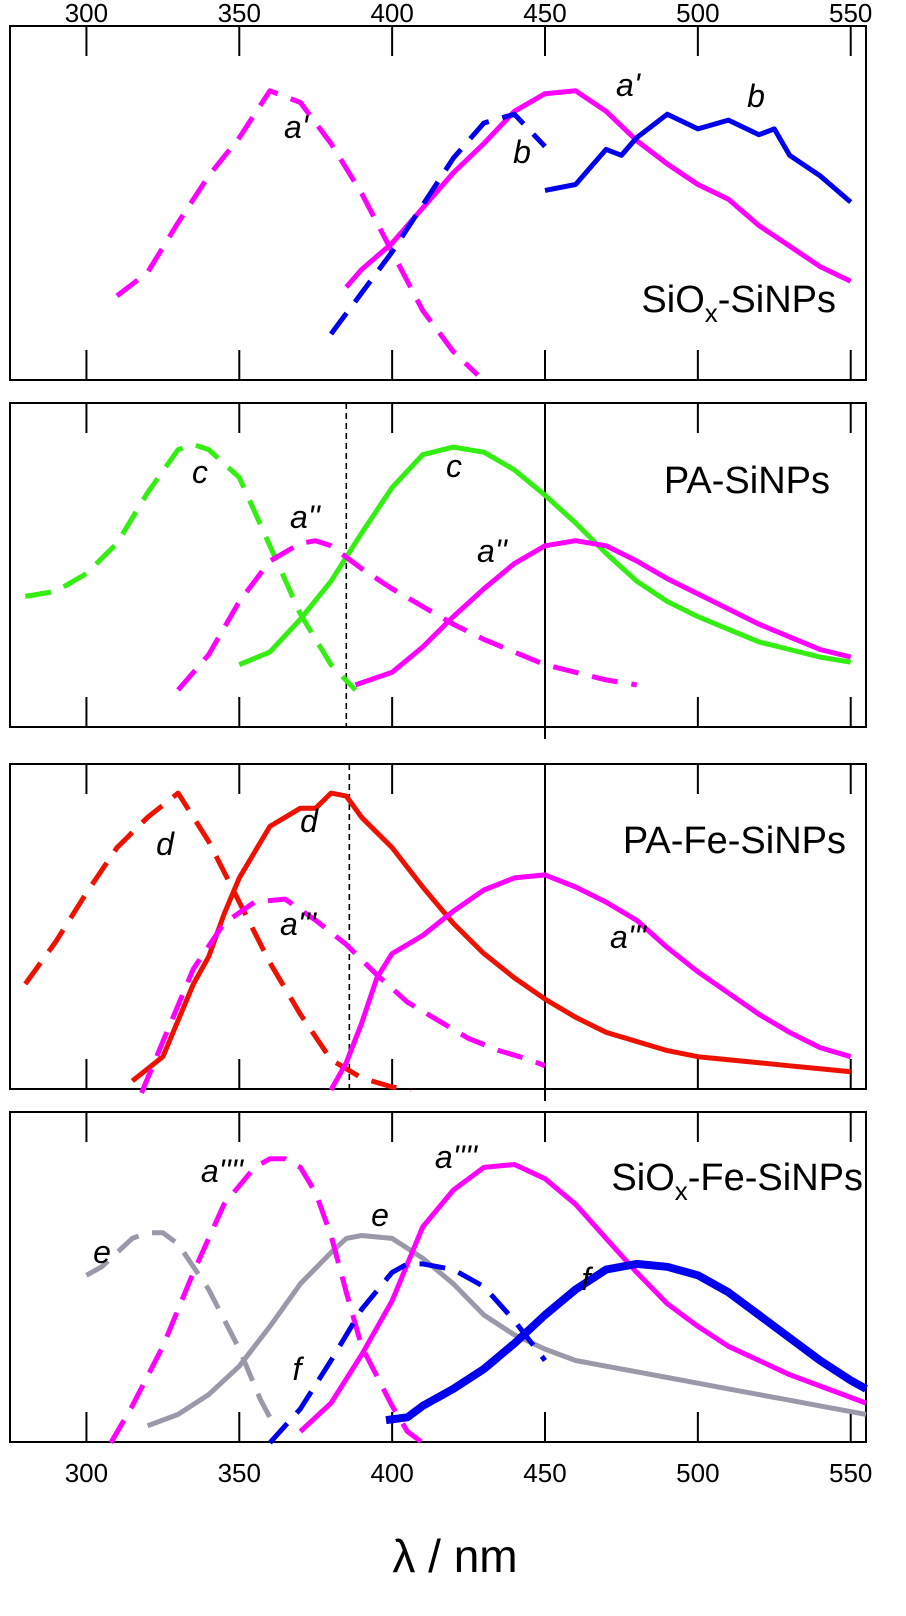 The width and height of the screenshot is (906, 1616). What do you see at coordinates (299, 924) in the screenshot?
I see `curve-label-panel-3-3: a'''` at bounding box center [299, 924].